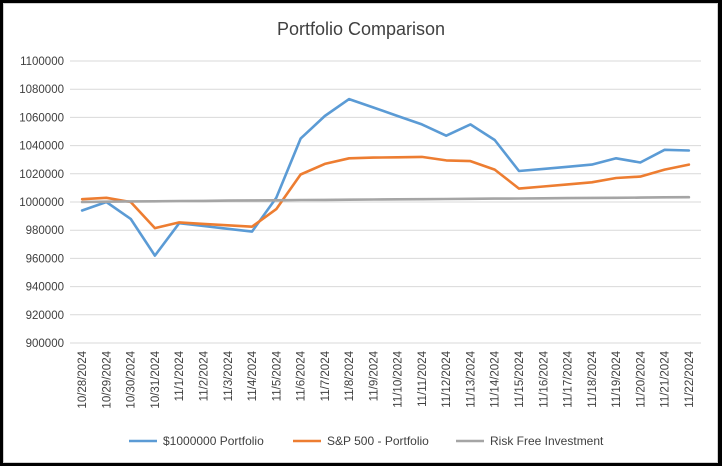  What do you see at coordinates (302, 375) in the screenshot?
I see `x-tick-label: 11/6/2024` at bounding box center [302, 375].